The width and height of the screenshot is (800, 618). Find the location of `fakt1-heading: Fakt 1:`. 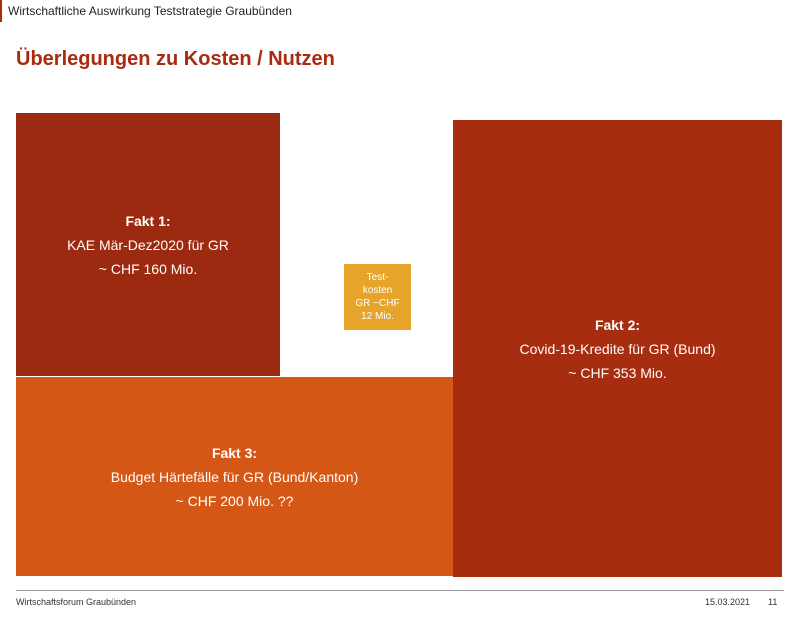

fakt1-heading: Fakt 1: is located at coordinates (148, 220).